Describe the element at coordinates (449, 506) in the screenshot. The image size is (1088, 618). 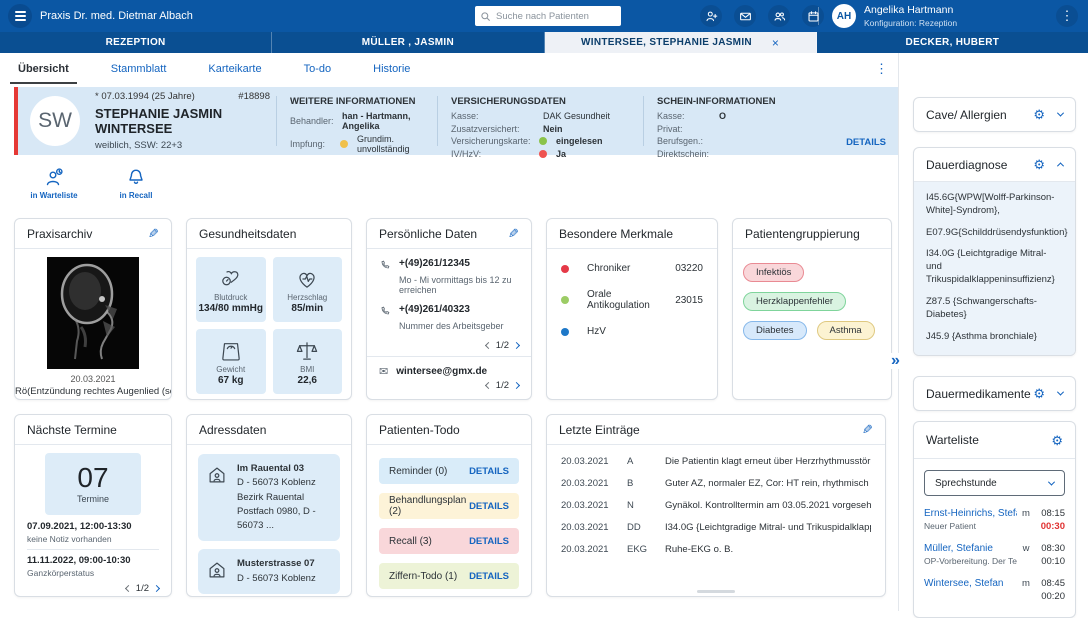
I see `todo-row-behandlungsplan: Behandlungsplan (2) DETAILS` at that location.